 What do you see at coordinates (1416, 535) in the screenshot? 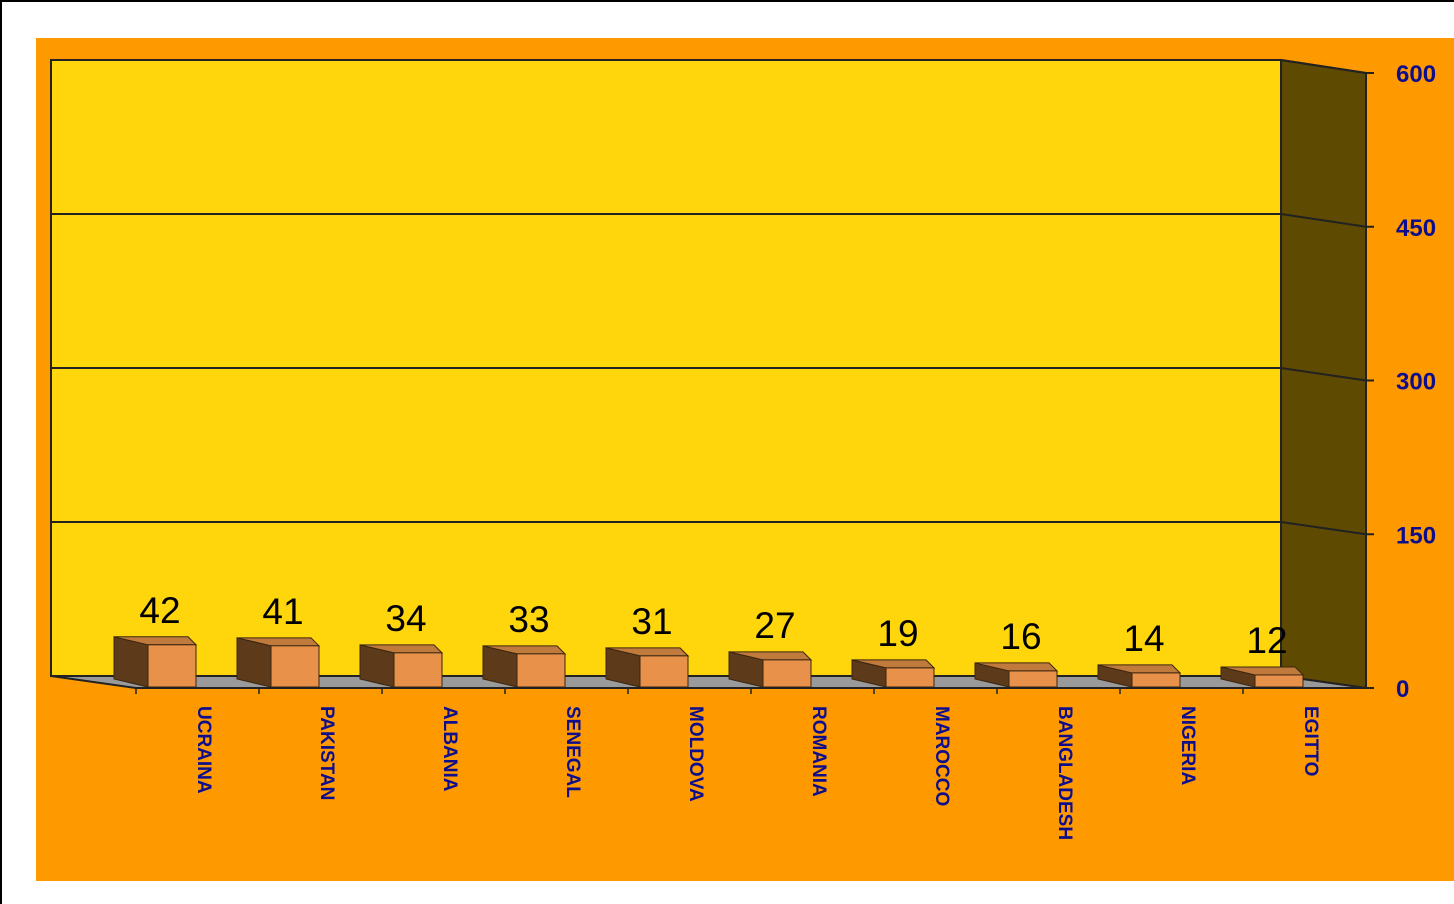
I see `y-tick-label: 150` at bounding box center [1416, 535].